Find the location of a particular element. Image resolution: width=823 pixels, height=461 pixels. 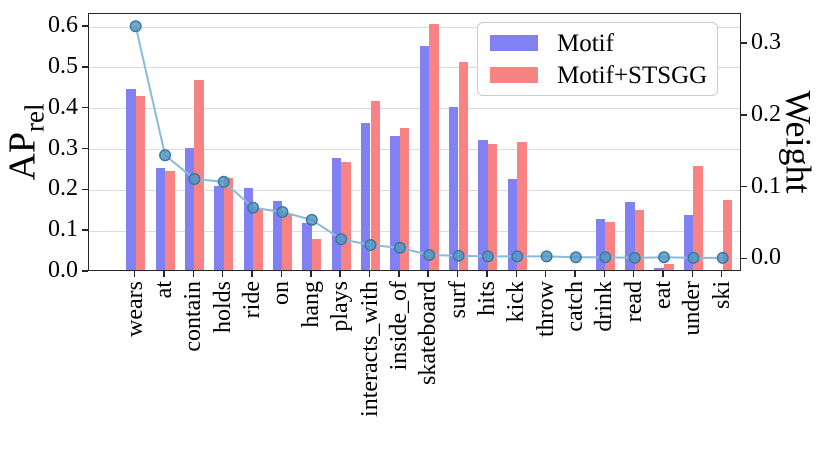

x-tick-label-wears: wears is located at coordinates (134, 309).